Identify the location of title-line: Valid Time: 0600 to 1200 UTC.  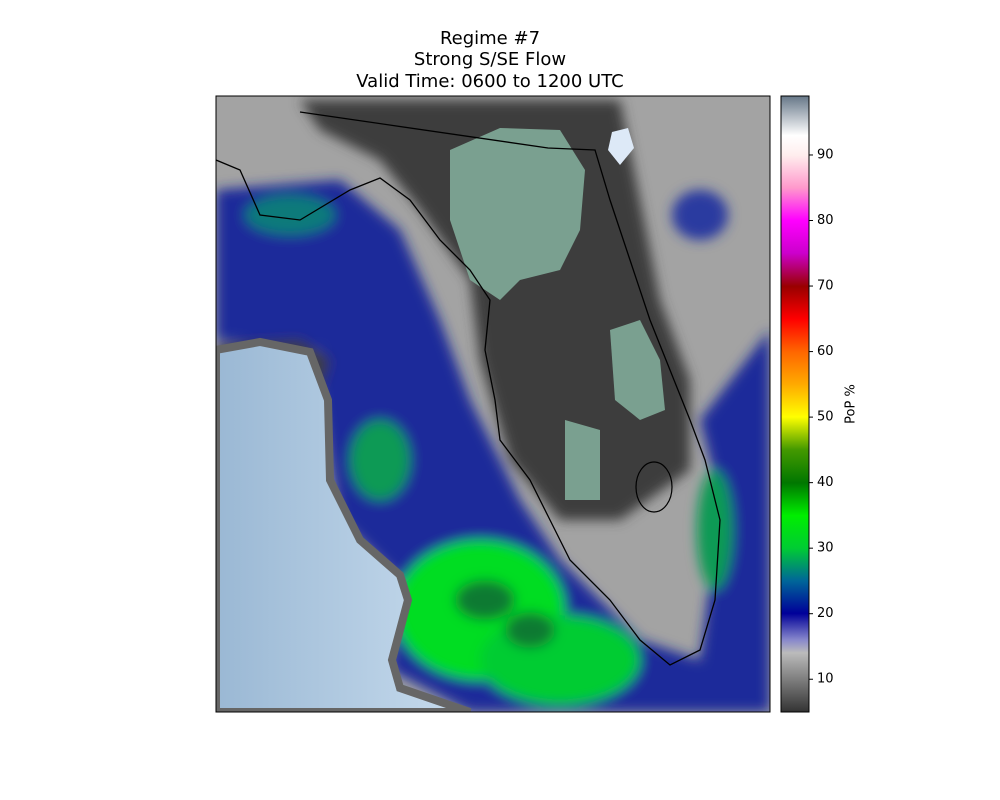
(489, 81).